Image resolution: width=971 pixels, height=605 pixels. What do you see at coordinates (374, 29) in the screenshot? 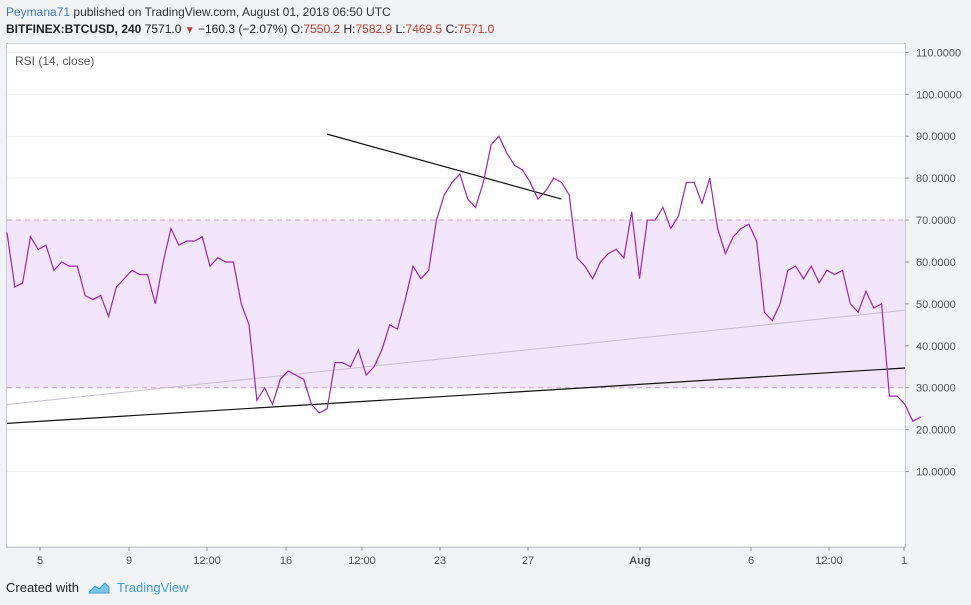
I see `high-value: 7582.9` at bounding box center [374, 29].